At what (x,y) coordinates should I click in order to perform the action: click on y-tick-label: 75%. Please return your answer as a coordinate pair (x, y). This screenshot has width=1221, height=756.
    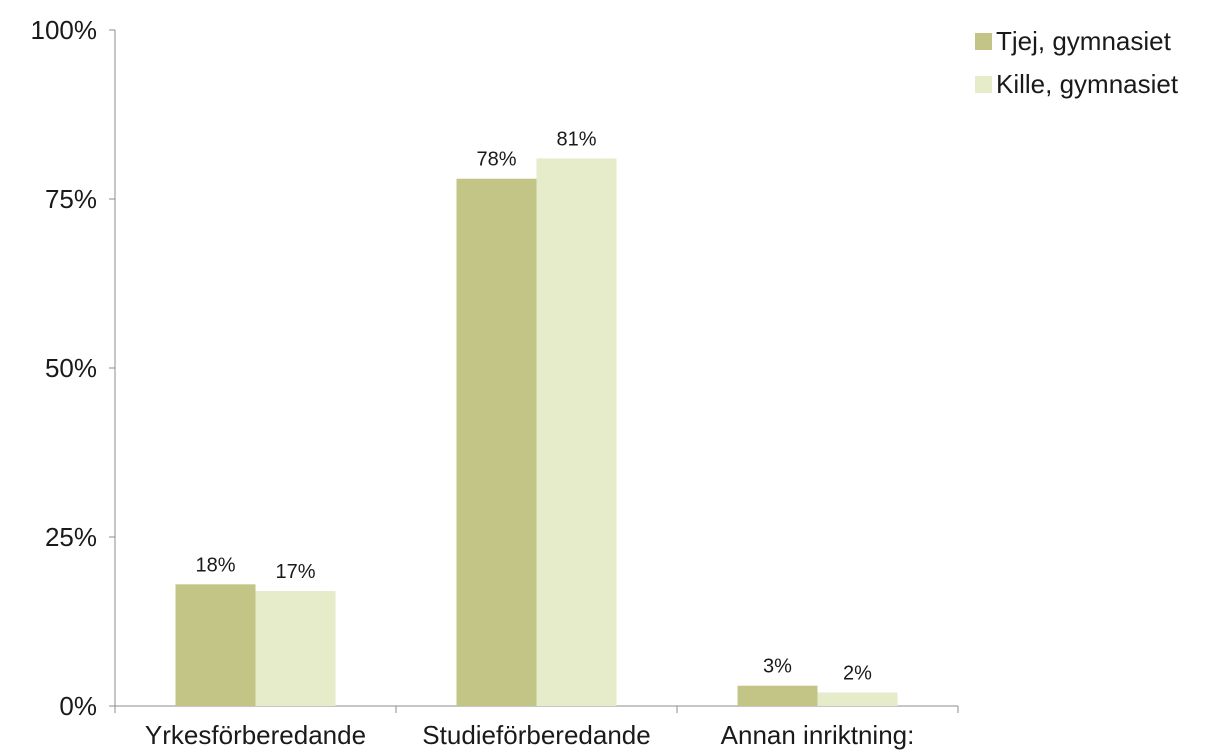
    Looking at the image, I should click on (71, 199).